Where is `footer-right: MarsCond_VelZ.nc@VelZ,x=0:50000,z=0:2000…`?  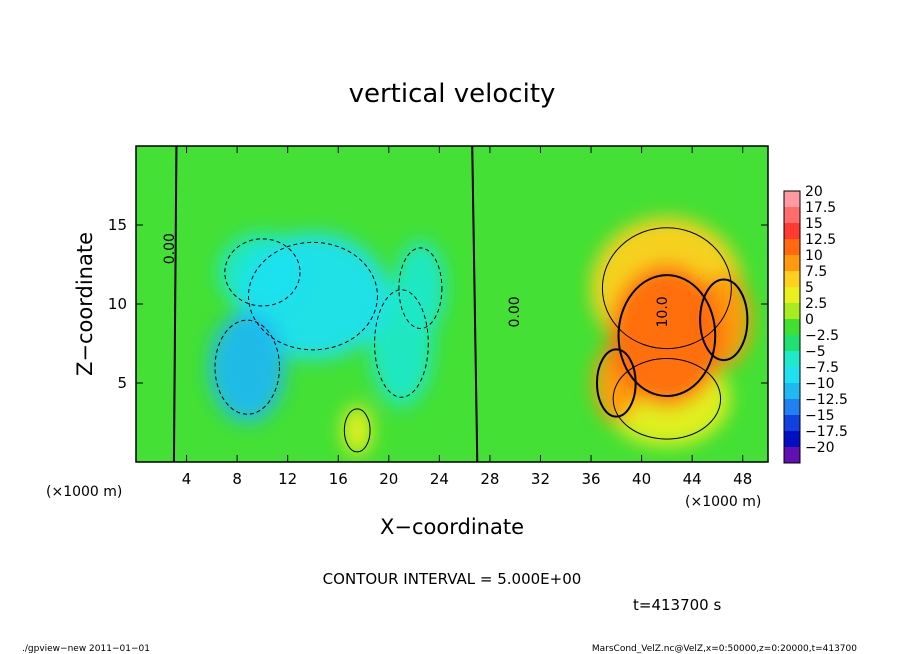 footer-right: MarsCond_VelZ.nc@VelZ,x=0:50000,z=0:2000… is located at coordinates (724, 649).